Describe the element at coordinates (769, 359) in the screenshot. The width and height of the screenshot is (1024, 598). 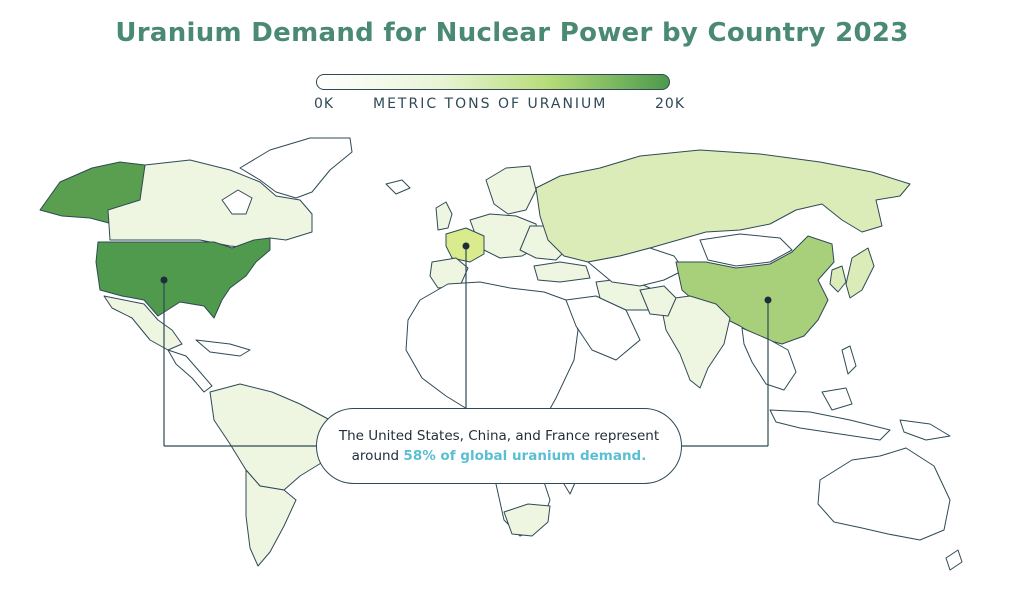
I see `region-southeast-asia` at that location.